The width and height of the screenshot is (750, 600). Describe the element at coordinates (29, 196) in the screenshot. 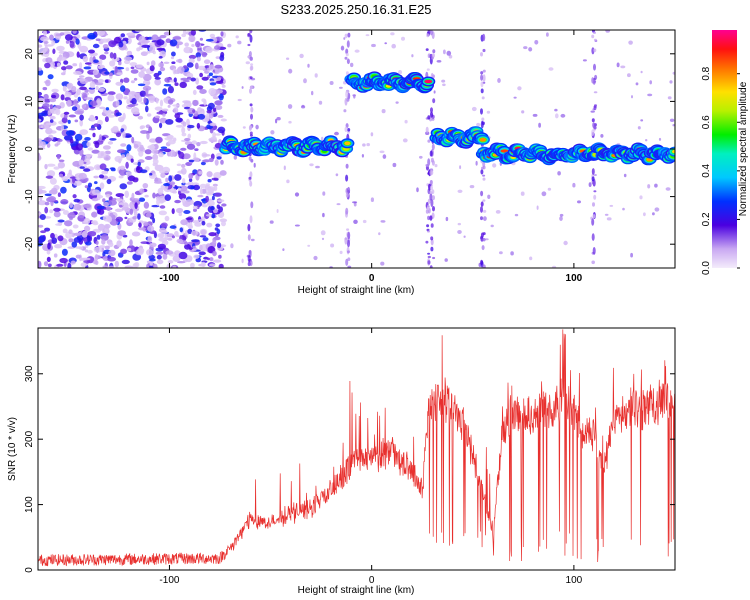

I see `y-tick-label: -10` at that location.